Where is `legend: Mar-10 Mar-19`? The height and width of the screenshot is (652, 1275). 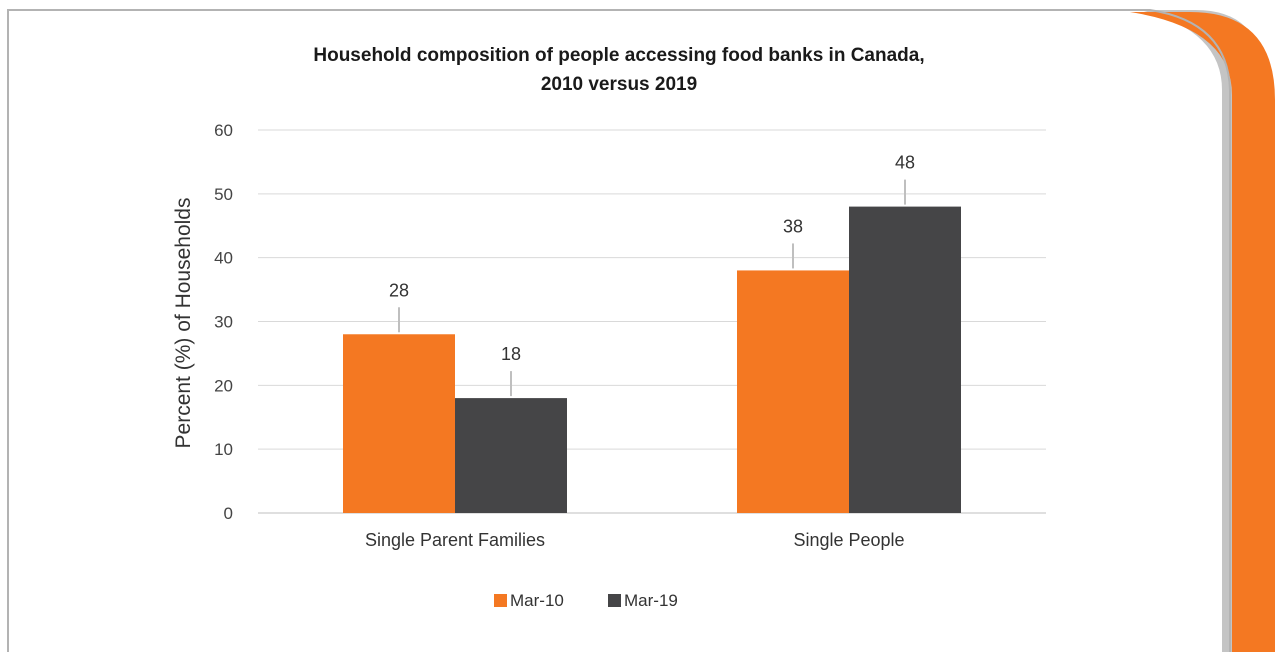
legend: Mar-10 Mar-19 is located at coordinates (586, 600).